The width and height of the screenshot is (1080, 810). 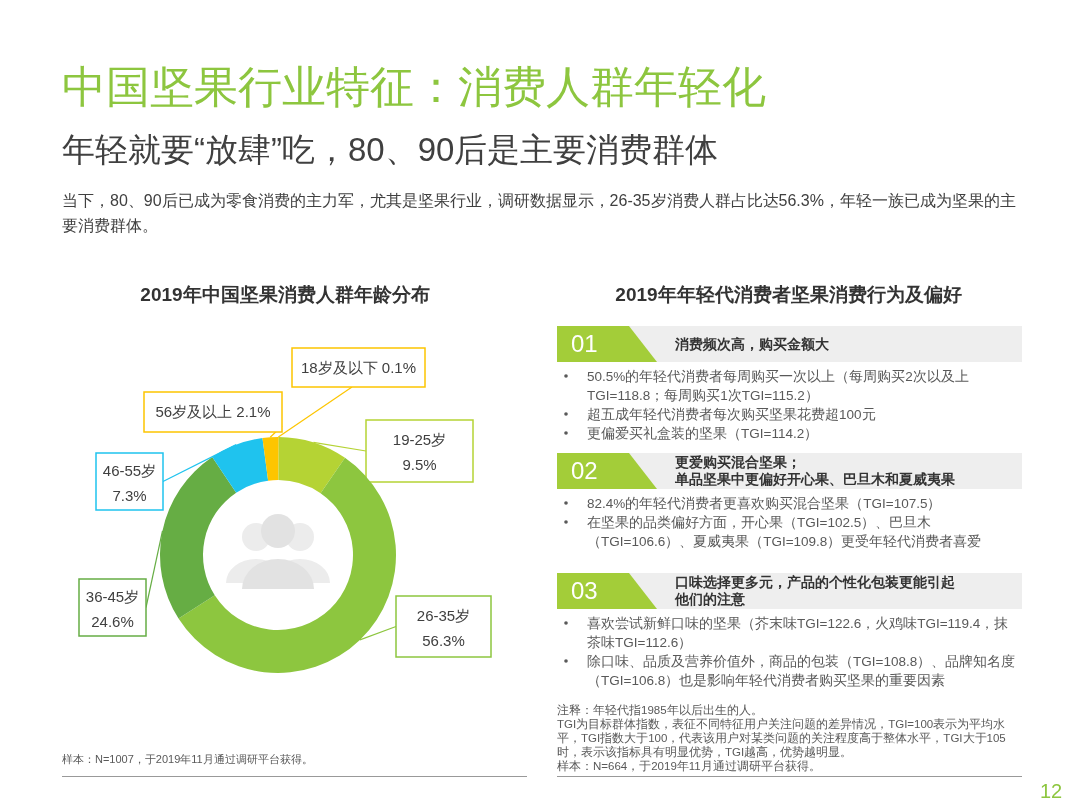 I want to click on data-label: 24.6%, so click(x=112, y=621).